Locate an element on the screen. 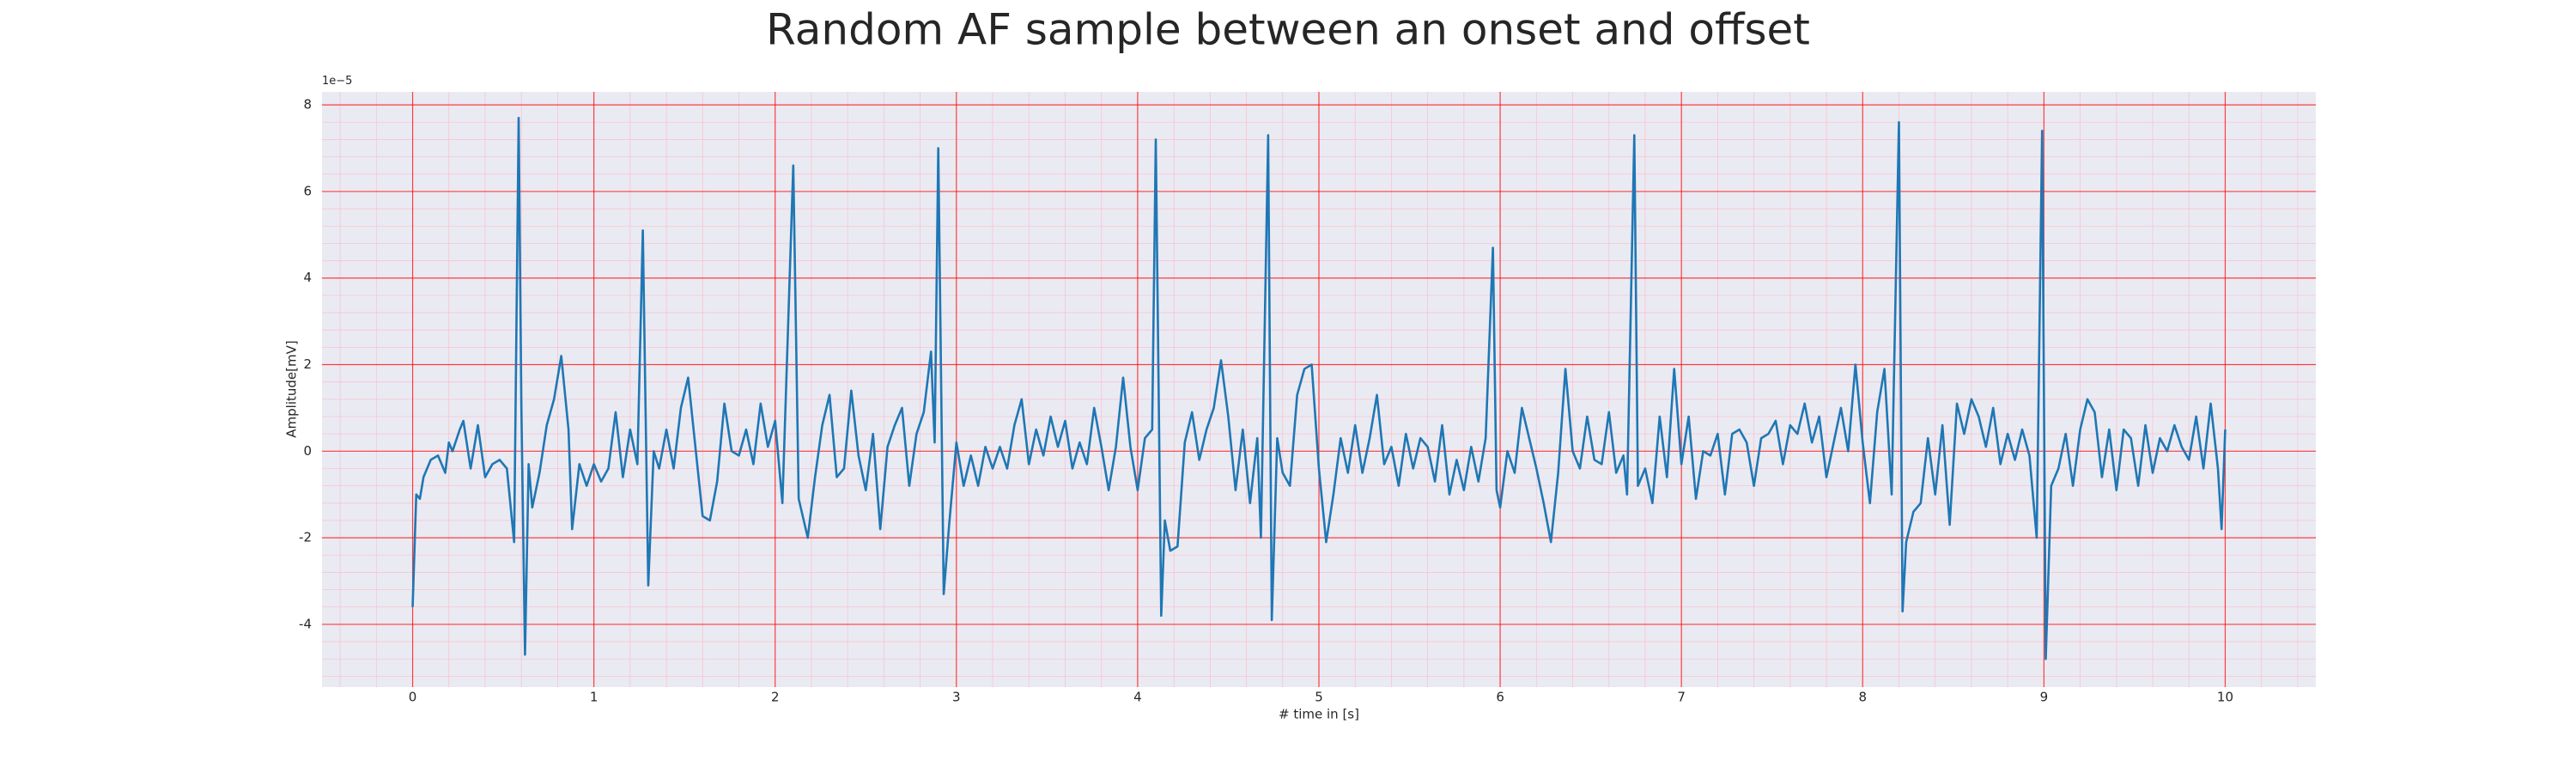 This screenshot has width=2576, height=773. y-offset-label: 1e−5 is located at coordinates (337, 81).